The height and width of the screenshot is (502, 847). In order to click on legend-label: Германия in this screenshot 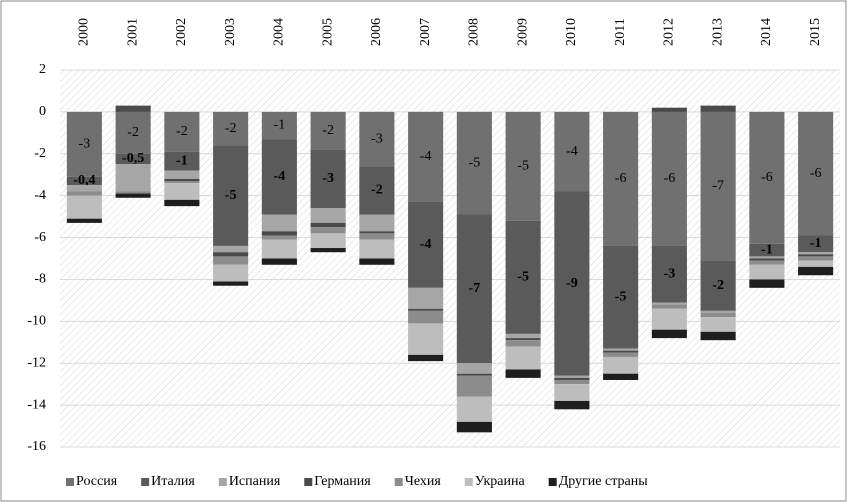, I will do `click(342, 481)`.